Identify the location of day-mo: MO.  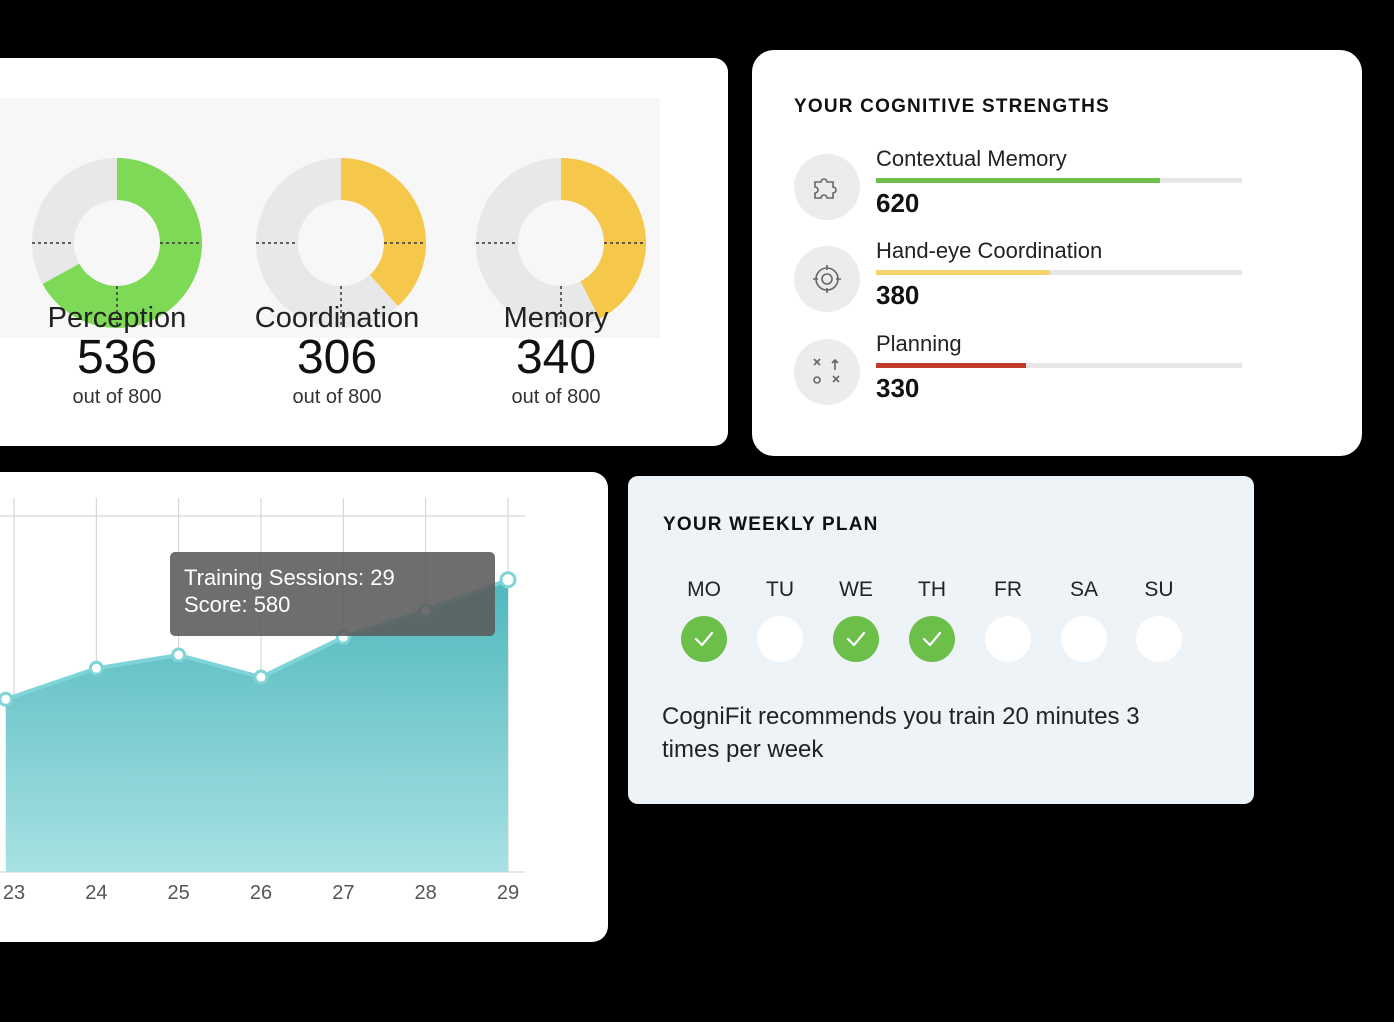
(704, 620).